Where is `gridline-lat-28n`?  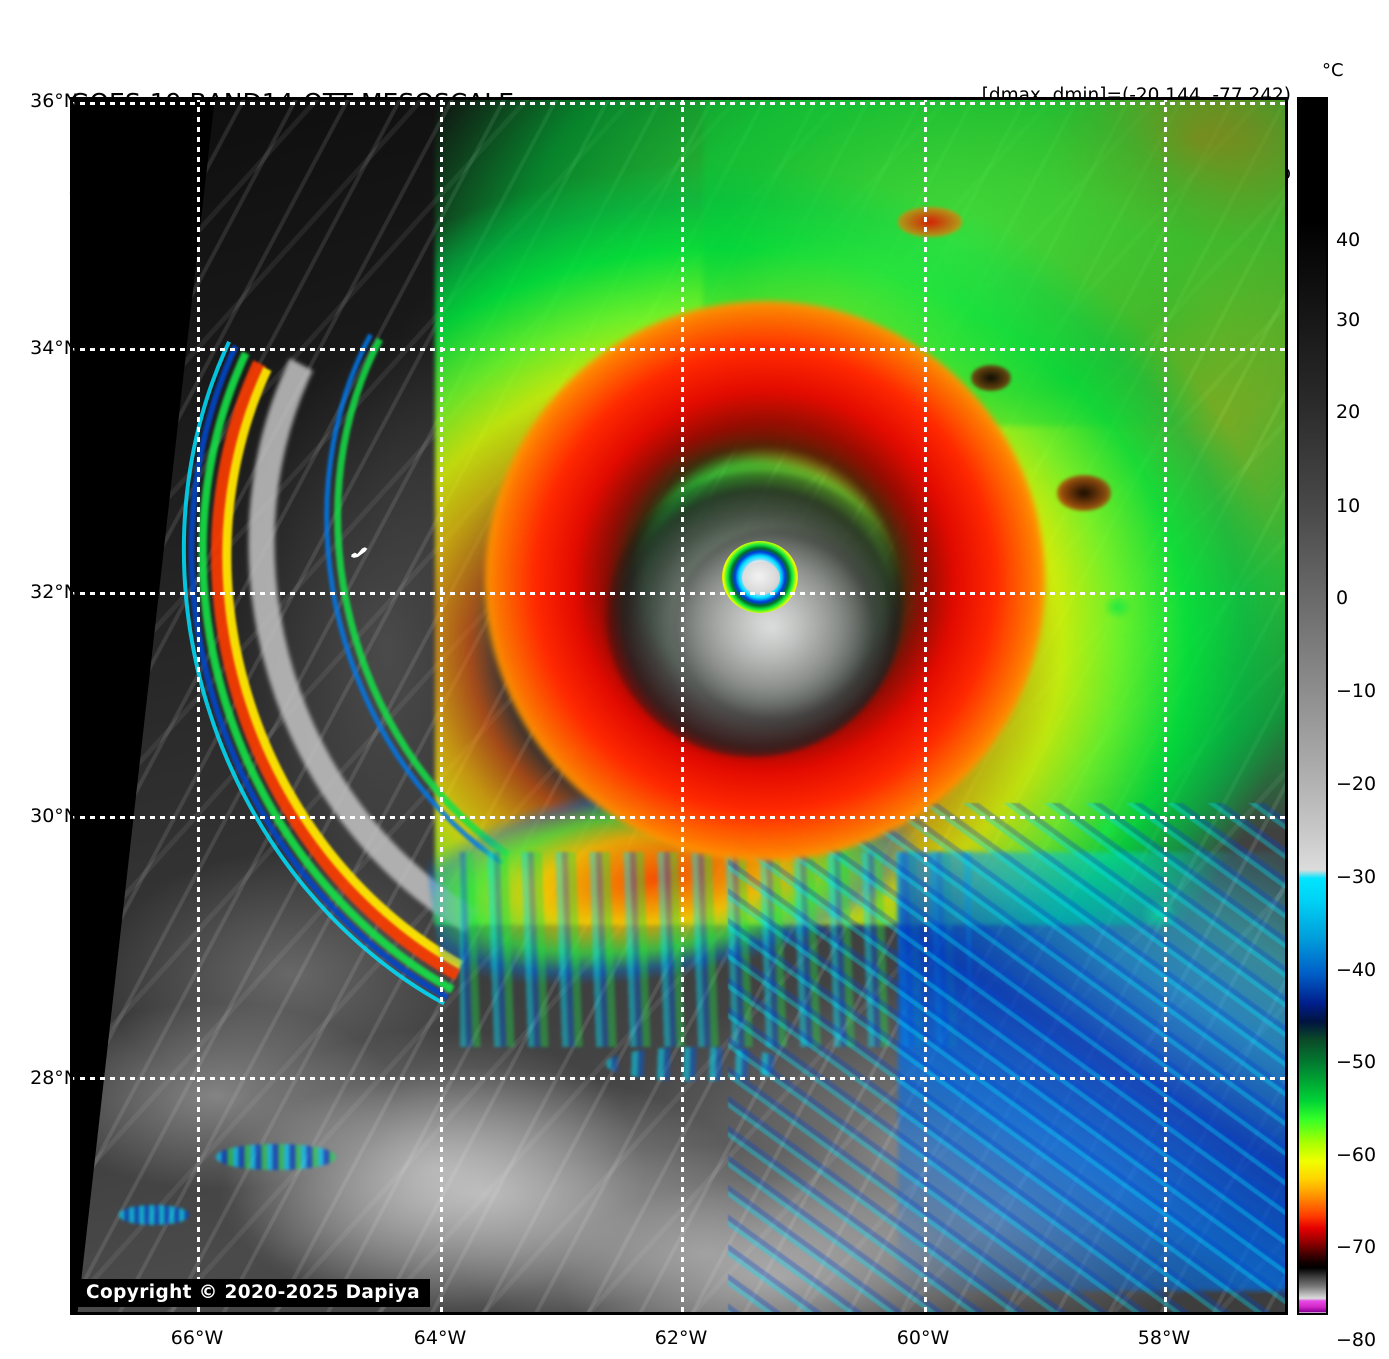 gridline-lat-28n is located at coordinates (679, 1079).